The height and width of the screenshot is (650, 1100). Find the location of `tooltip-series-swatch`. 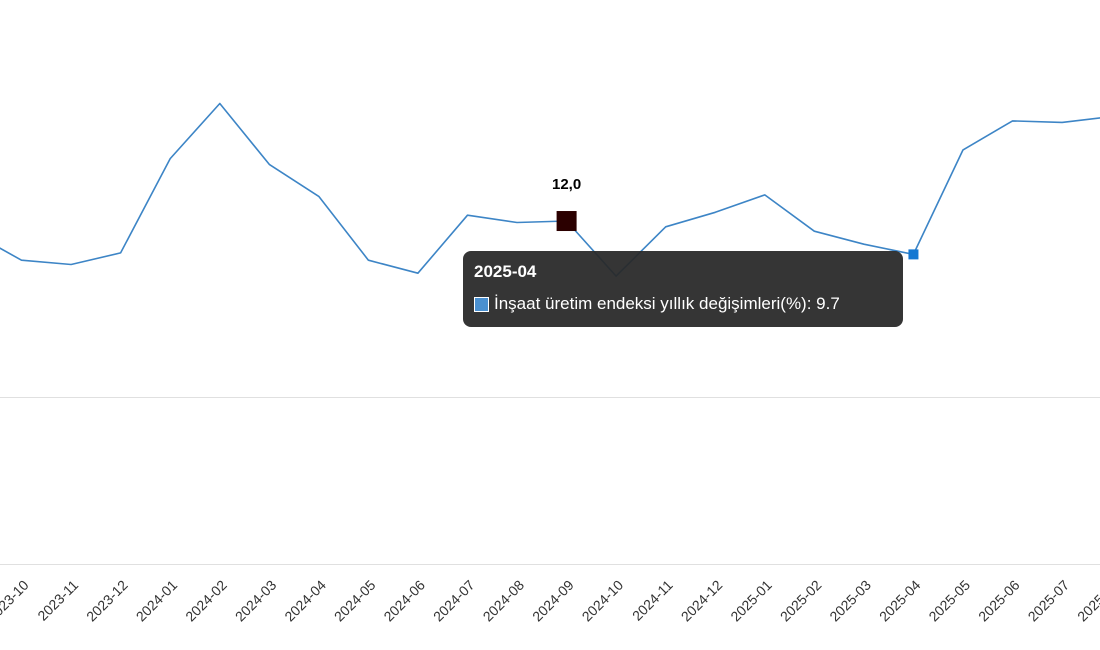

tooltip-series-swatch is located at coordinates (481, 304).